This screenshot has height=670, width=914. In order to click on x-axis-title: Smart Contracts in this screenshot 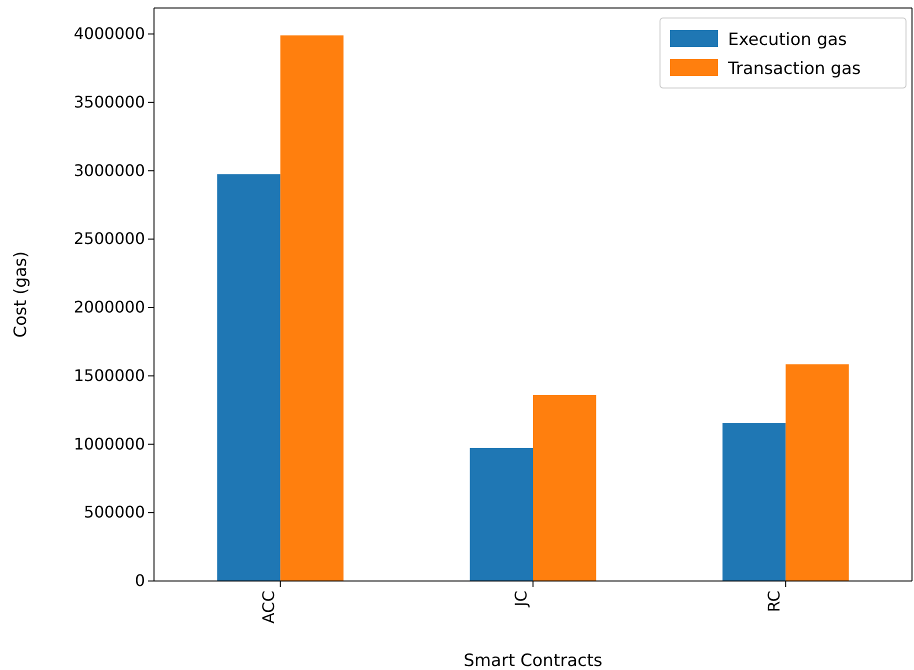, I will do `click(533, 660)`.